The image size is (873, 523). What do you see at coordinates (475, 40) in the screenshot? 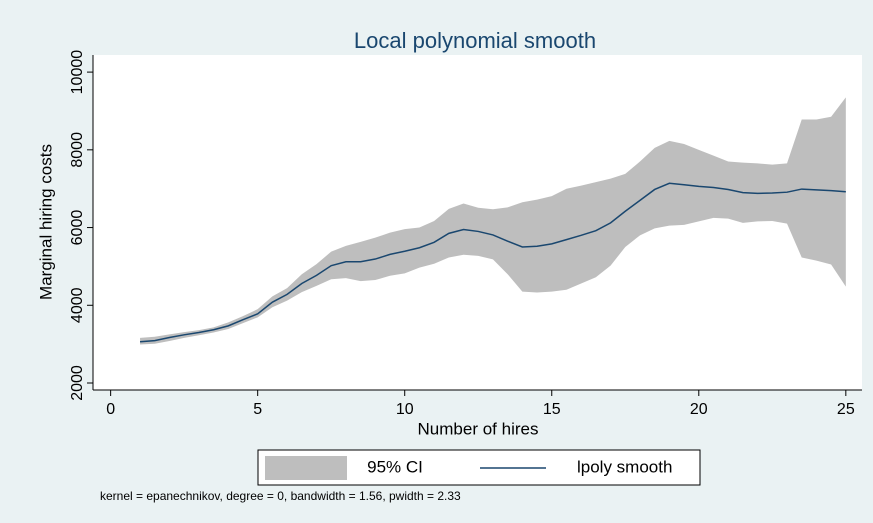
I see `chart-title: Local polynomial smooth` at bounding box center [475, 40].